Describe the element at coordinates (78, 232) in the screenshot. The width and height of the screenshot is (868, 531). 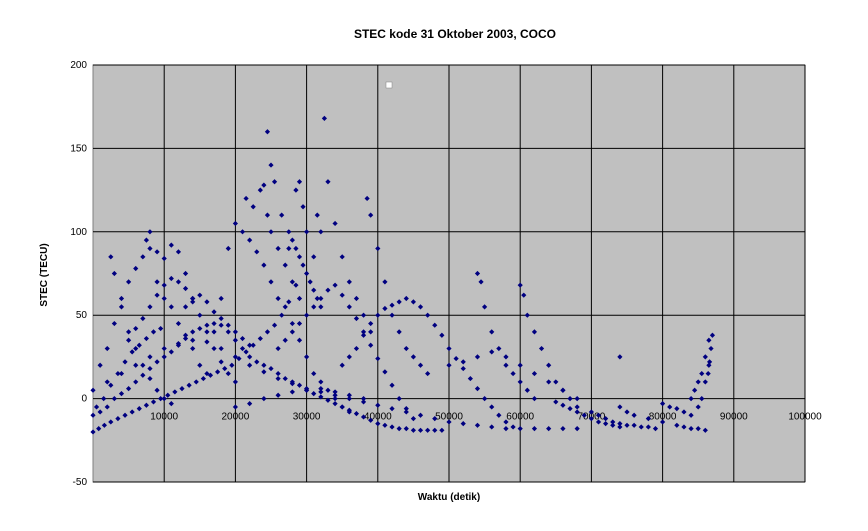
I see `y-tick-label: 100` at that location.